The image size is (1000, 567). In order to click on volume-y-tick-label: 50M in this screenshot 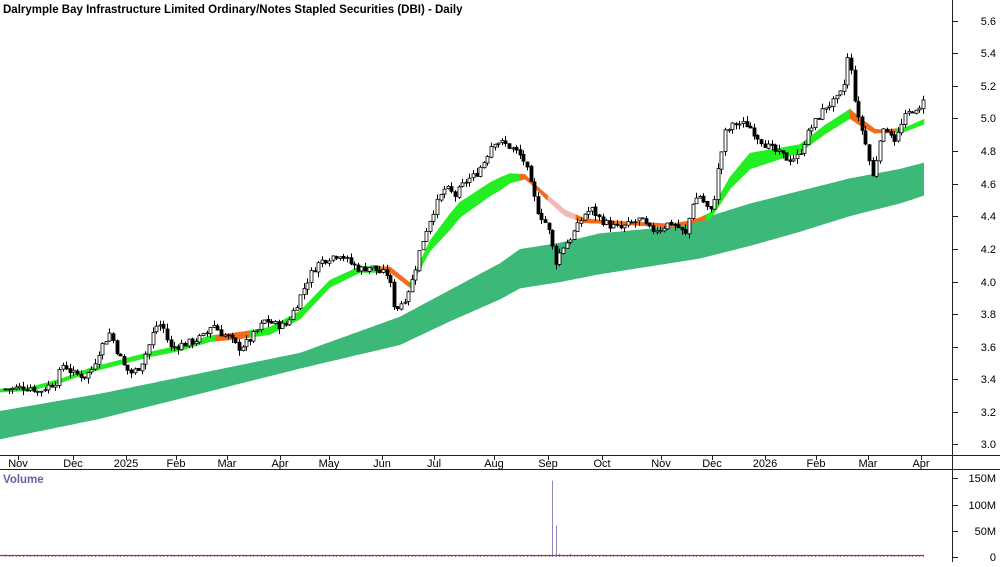, I will do `click(985, 532)`.